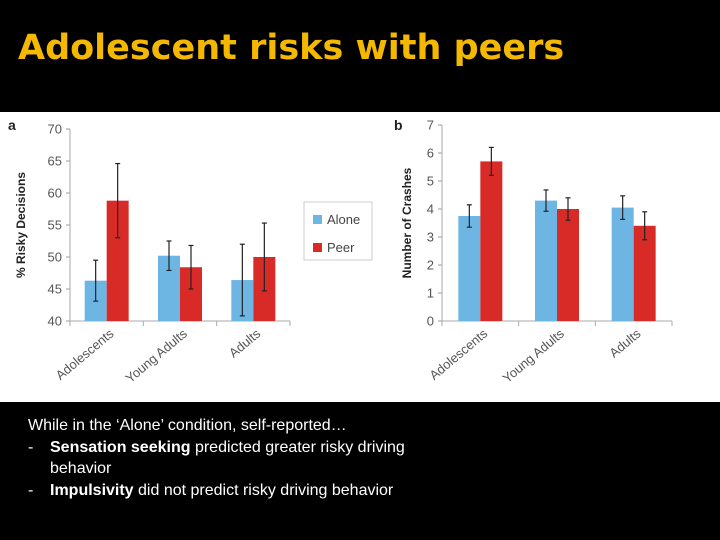 This screenshot has height=540, width=720. I want to click on y-tick-label: 65, so click(55, 161).